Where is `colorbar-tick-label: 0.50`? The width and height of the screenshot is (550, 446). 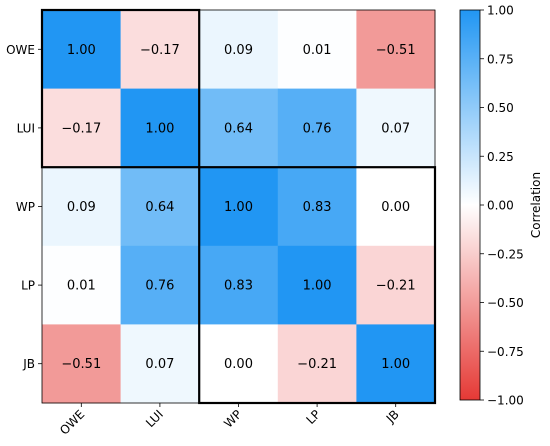
colorbar-tick-label: 0.50 is located at coordinates (500, 108).